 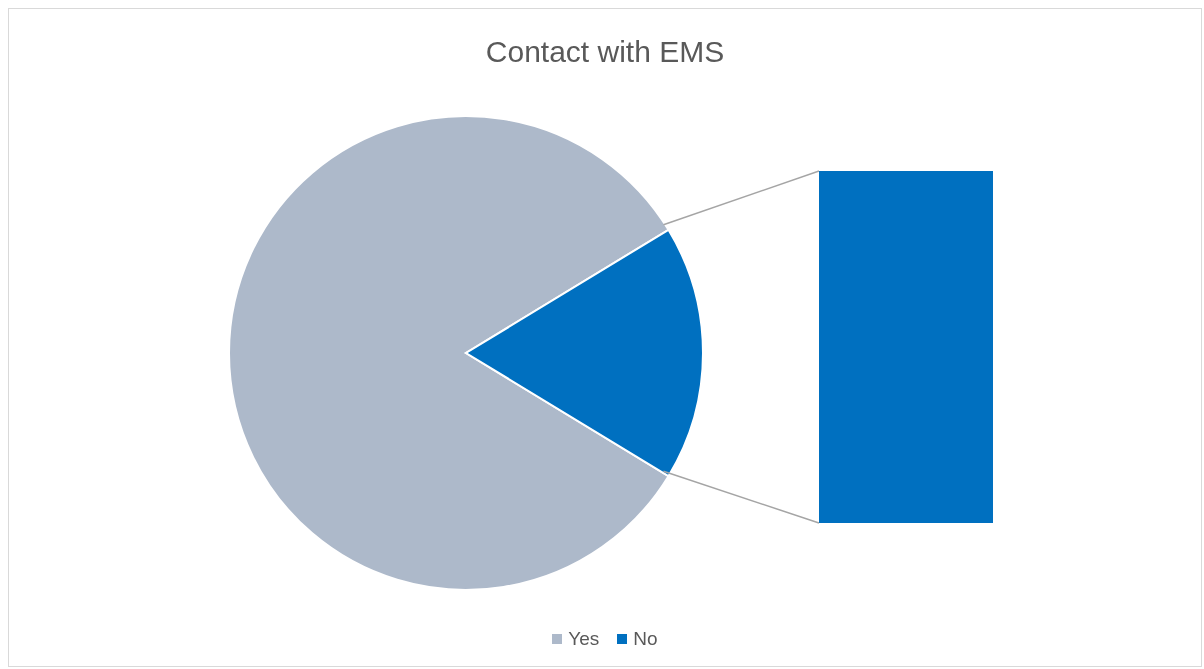 What do you see at coordinates (584, 639) in the screenshot?
I see `legend-label: Yes` at bounding box center [584, 639].